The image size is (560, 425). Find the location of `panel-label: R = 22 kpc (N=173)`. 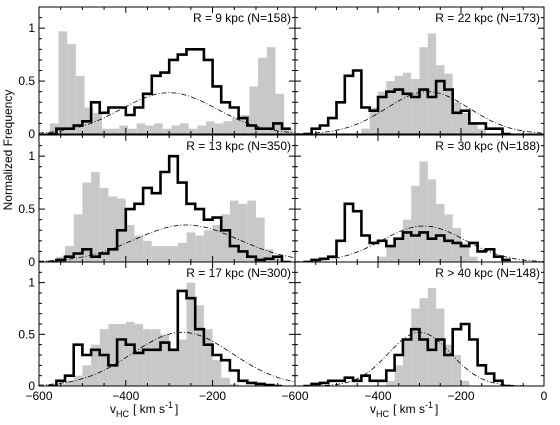

panel-label: R = 22 kpc (N=173) is located at coordinates (487, 18).